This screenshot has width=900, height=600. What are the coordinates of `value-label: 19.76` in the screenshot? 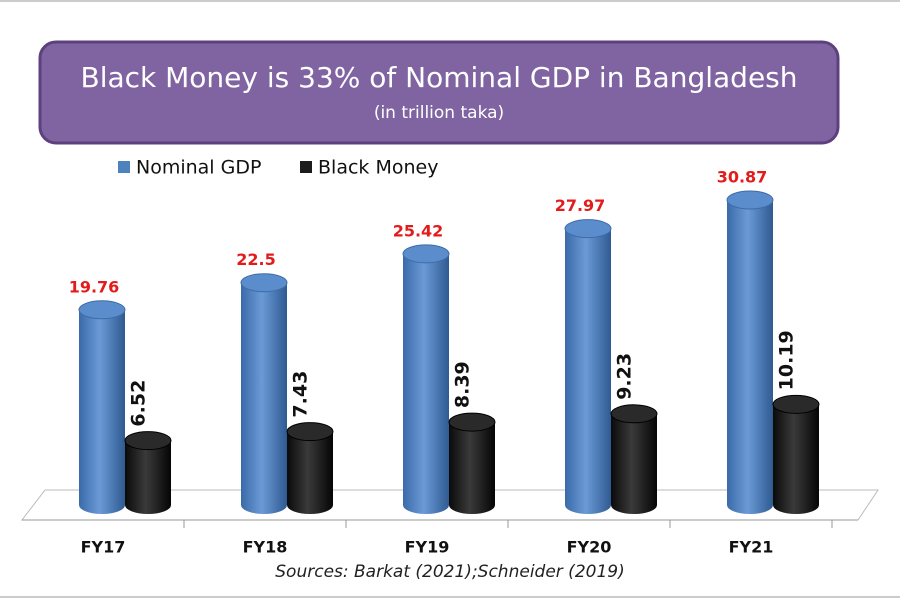 It's located at (94, 286).